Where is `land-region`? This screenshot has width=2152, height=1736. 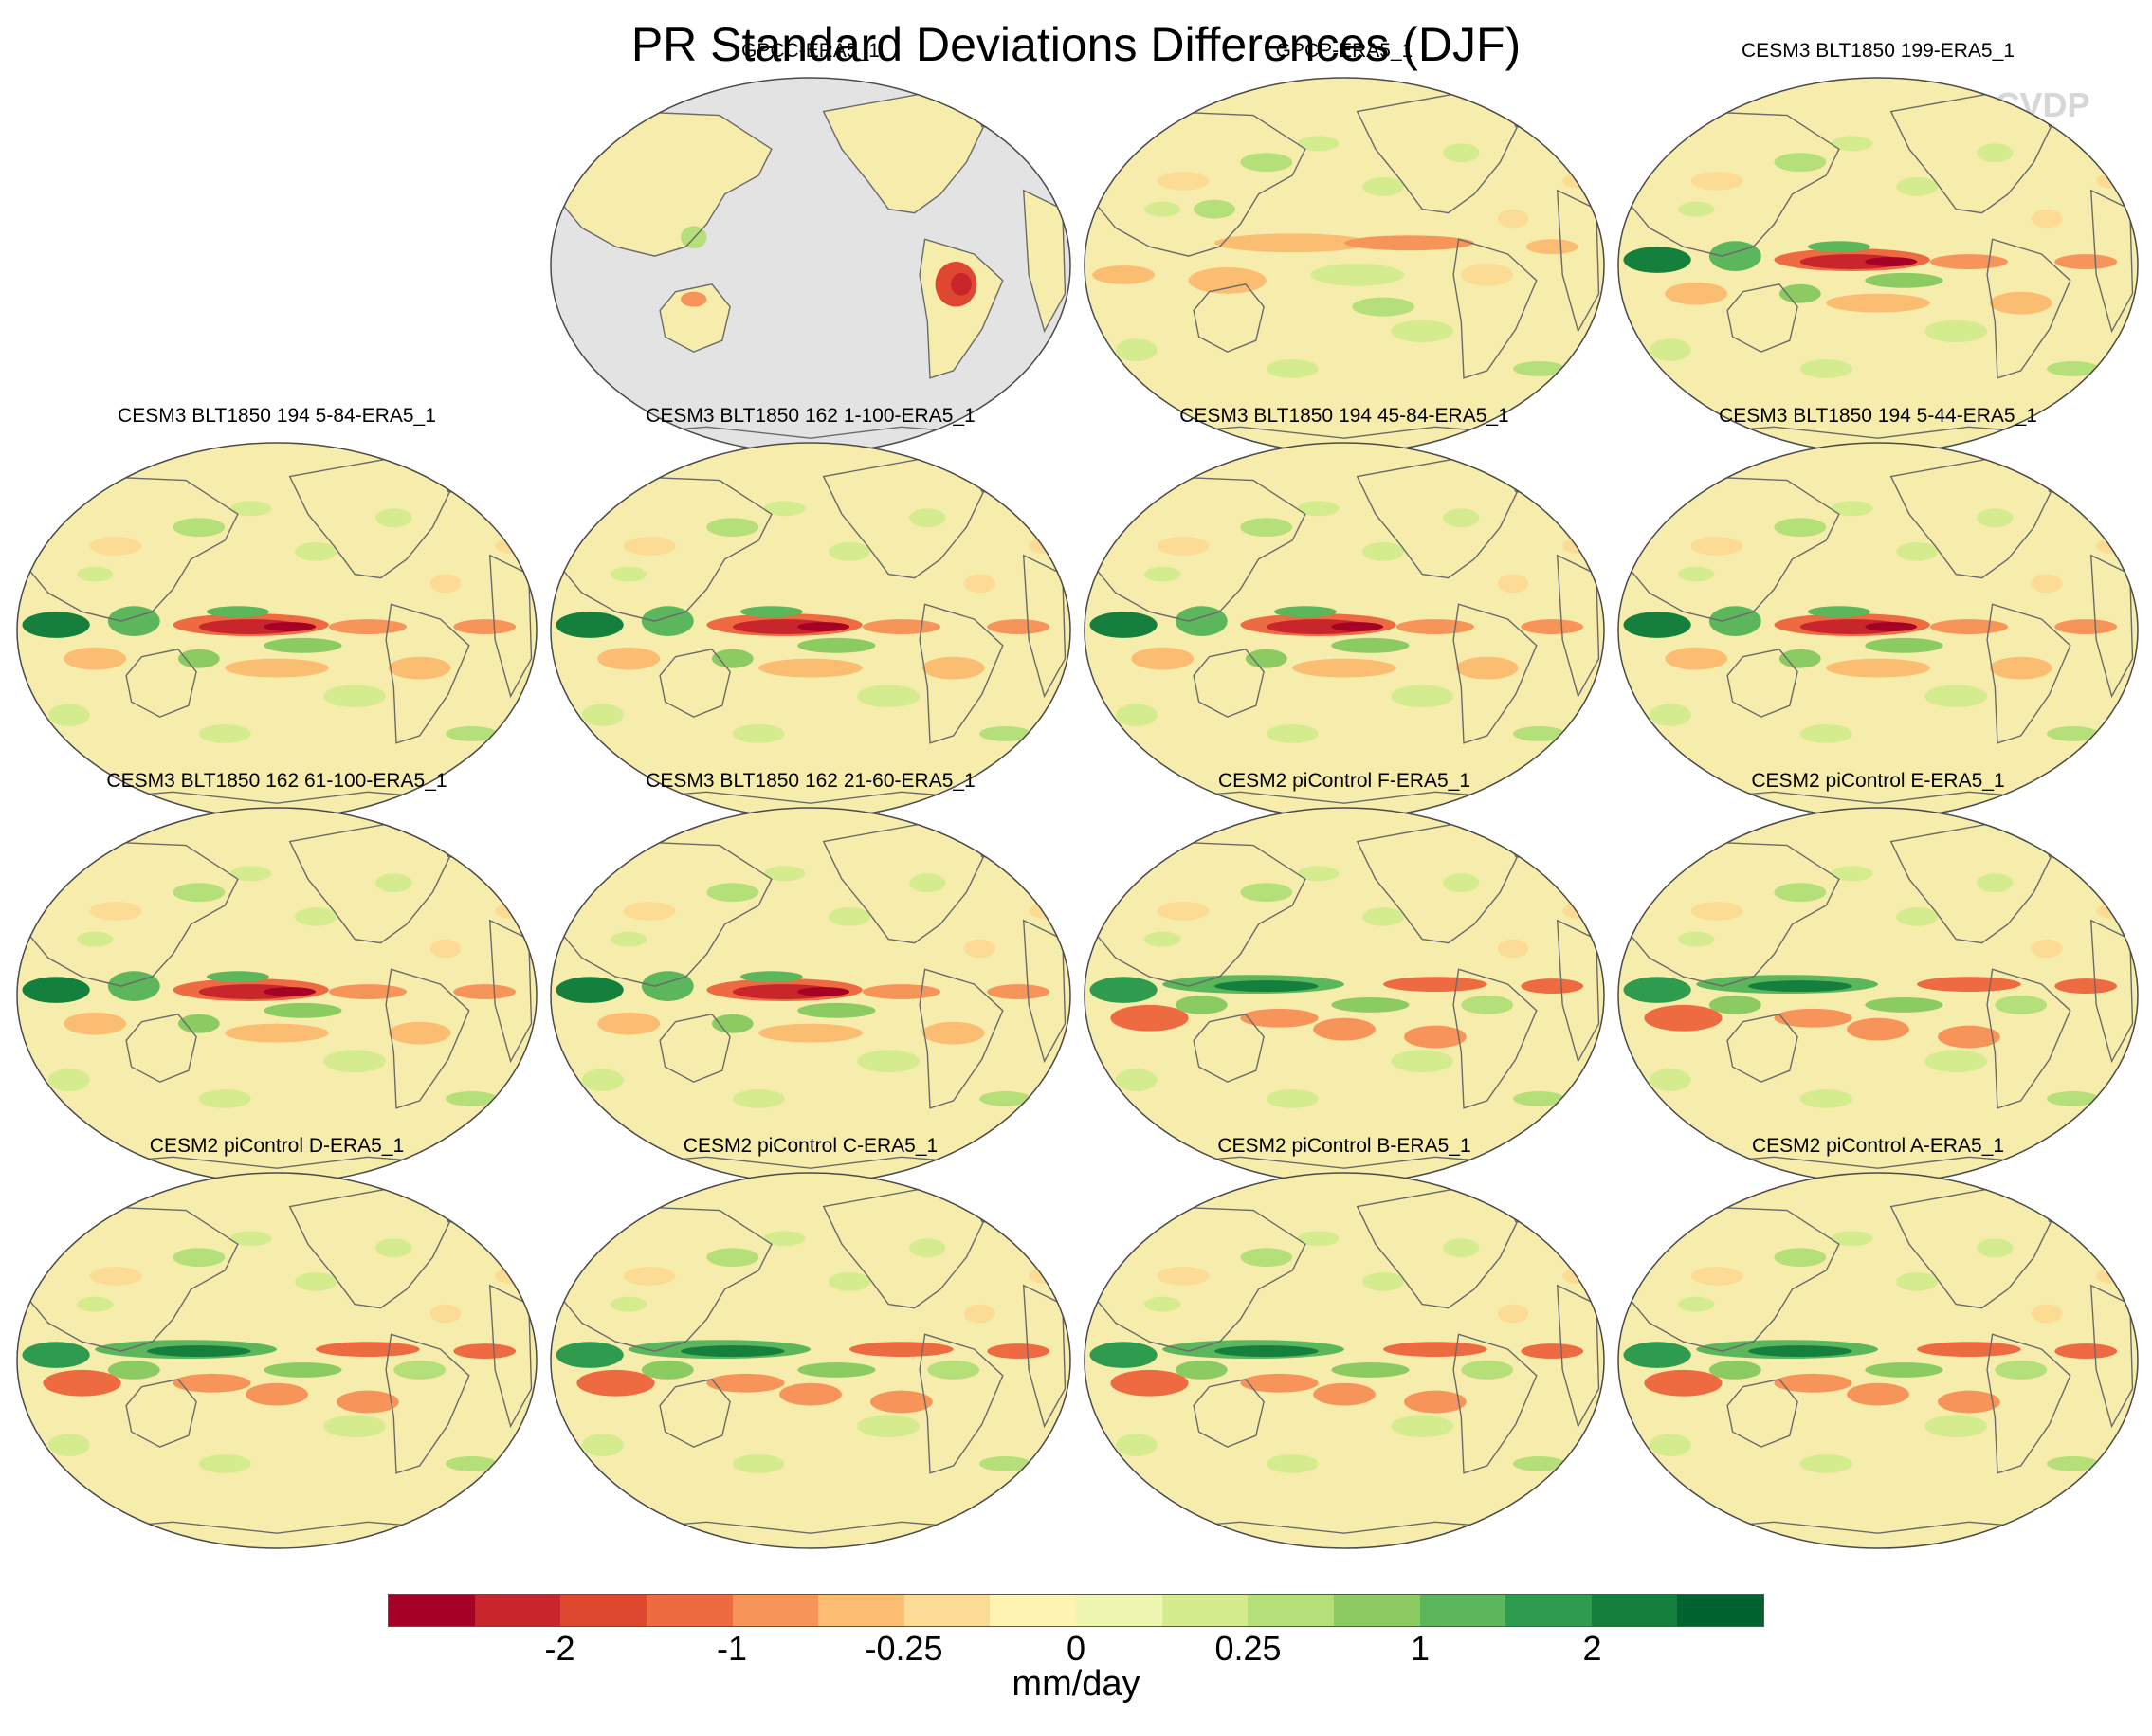 land-region is located at coordinates (1044, 261).